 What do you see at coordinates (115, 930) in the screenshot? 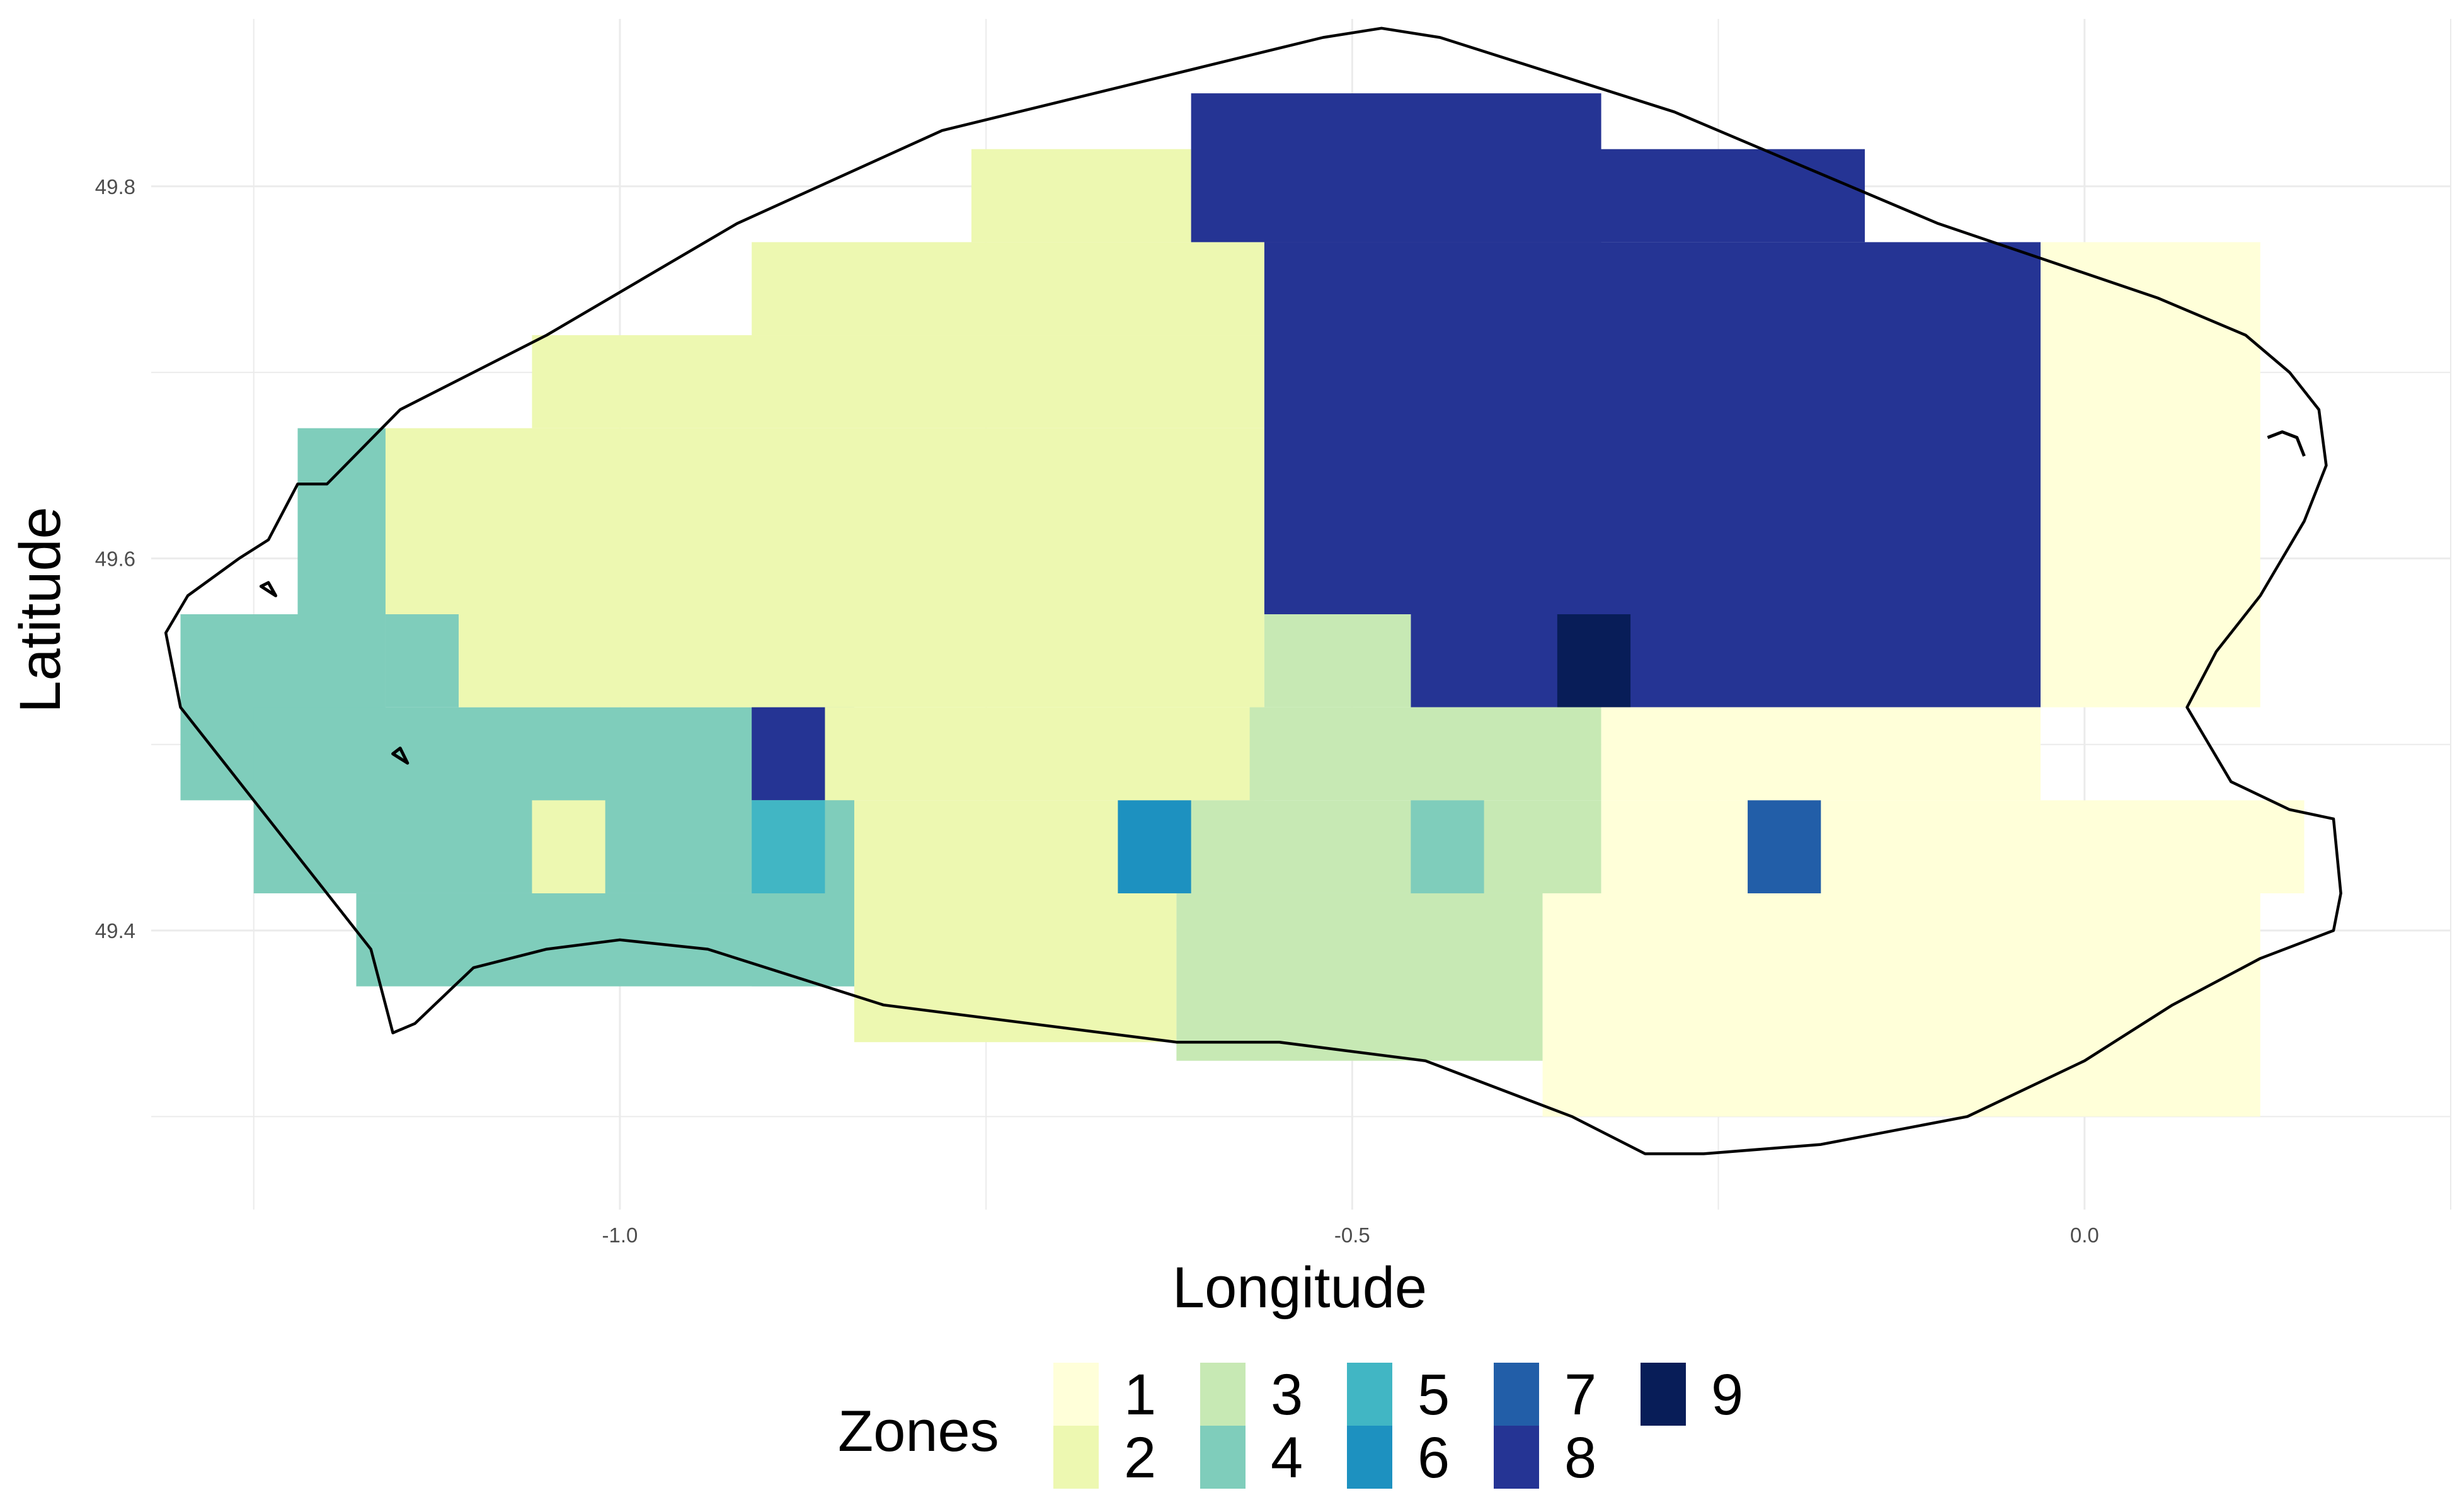
I see `y-tick-label-0: 49.4` at bounding box center [115, 930].